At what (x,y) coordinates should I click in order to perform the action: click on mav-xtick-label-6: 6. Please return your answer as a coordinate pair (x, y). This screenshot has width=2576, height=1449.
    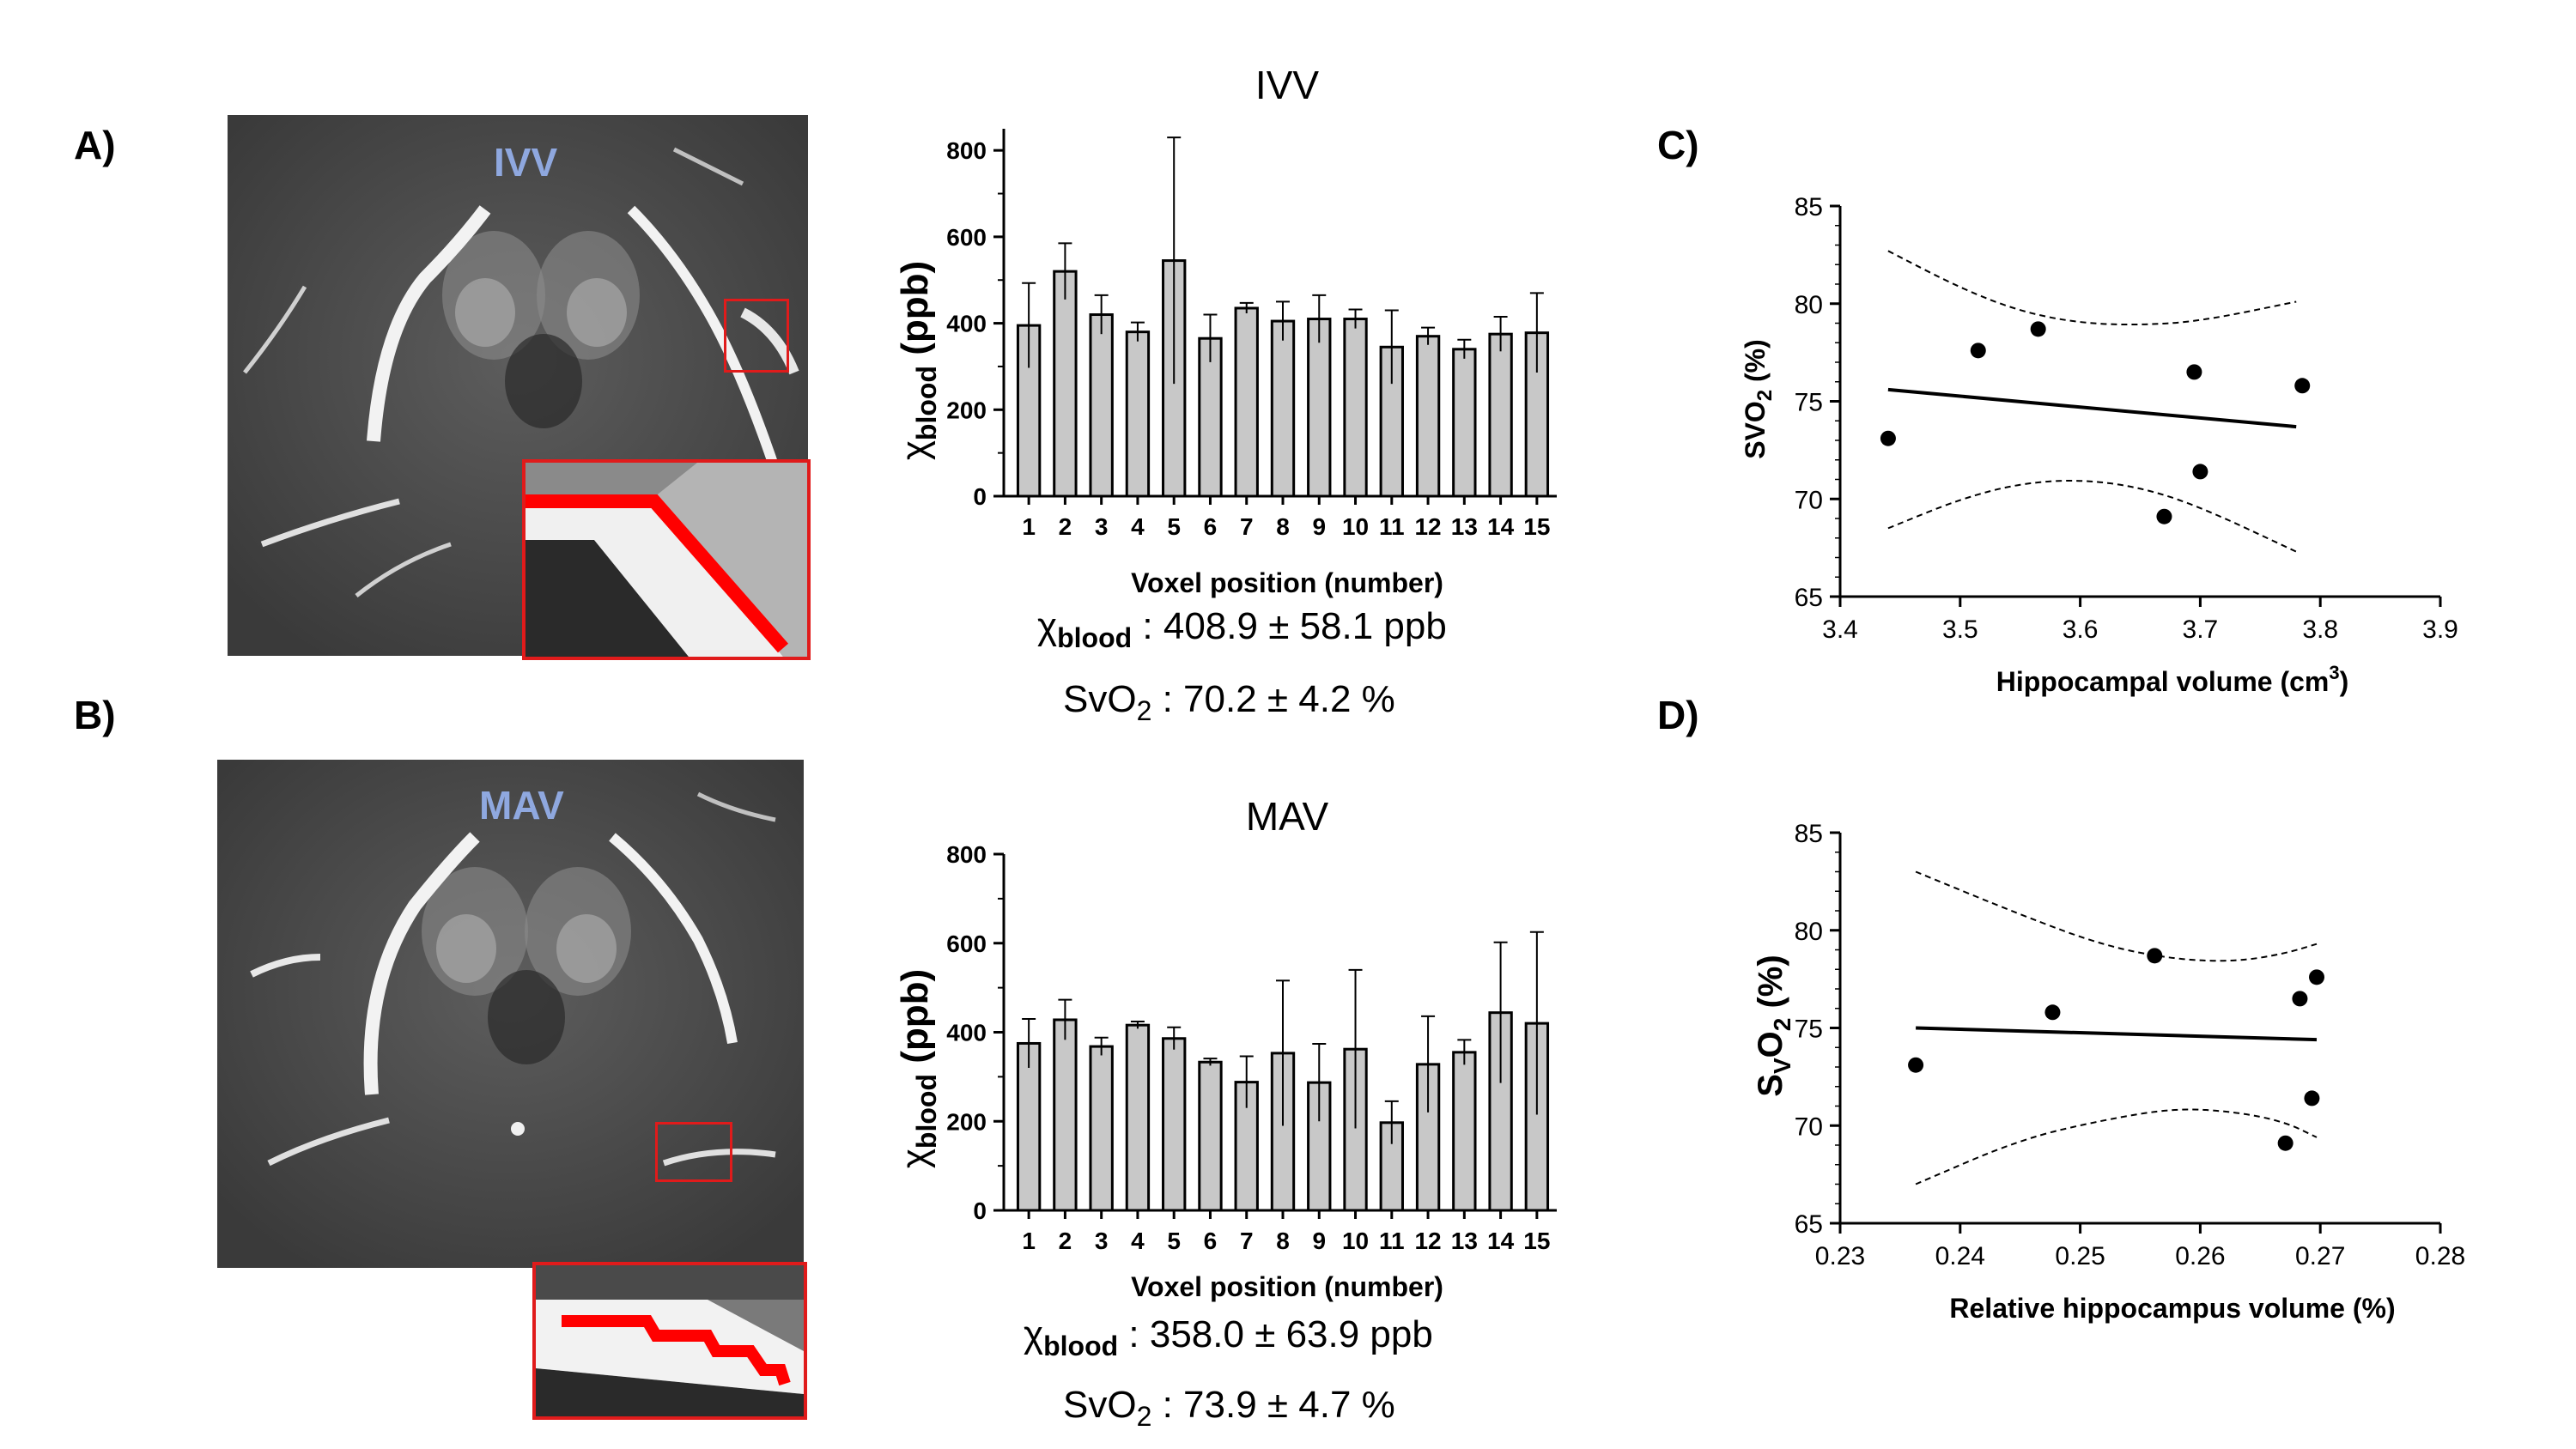
    Looking at the image, I should click on (1211, 1241).